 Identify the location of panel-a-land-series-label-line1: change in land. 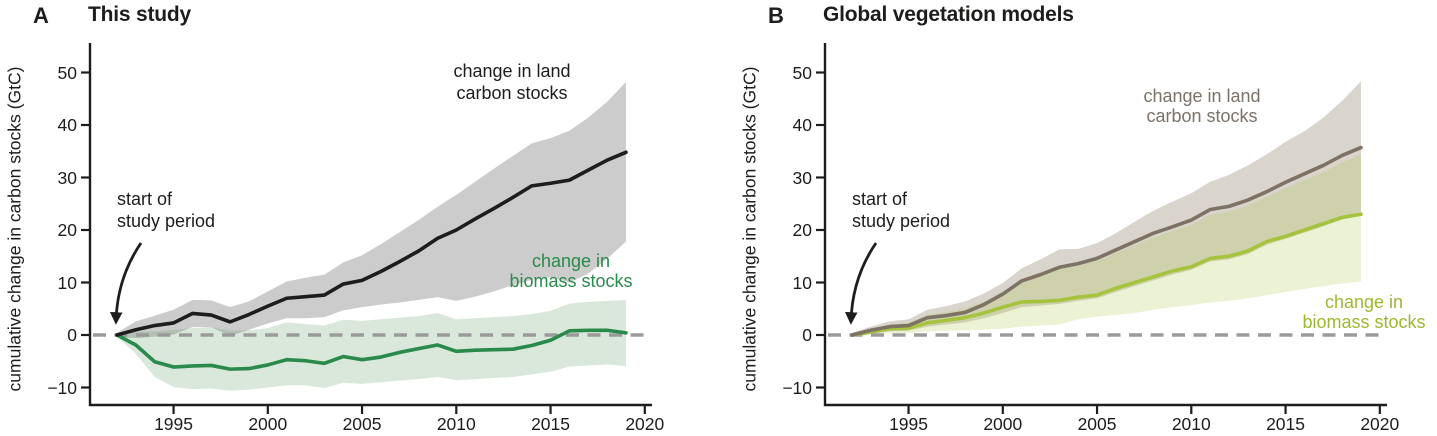
(512, 71).